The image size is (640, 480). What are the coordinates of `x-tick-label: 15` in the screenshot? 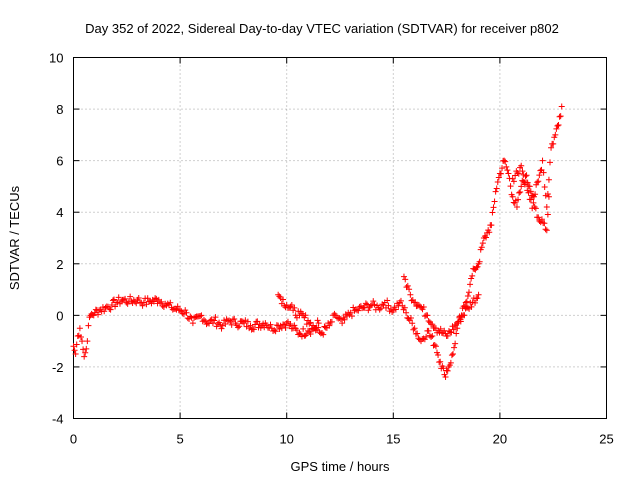 It's located at (393, 439).